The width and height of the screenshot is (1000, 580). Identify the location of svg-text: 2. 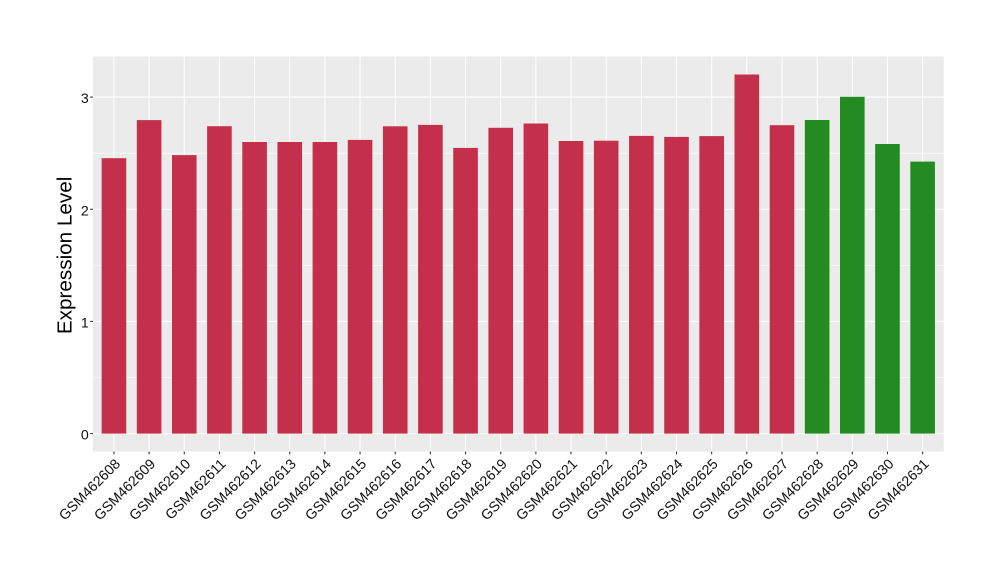
(85, 211).